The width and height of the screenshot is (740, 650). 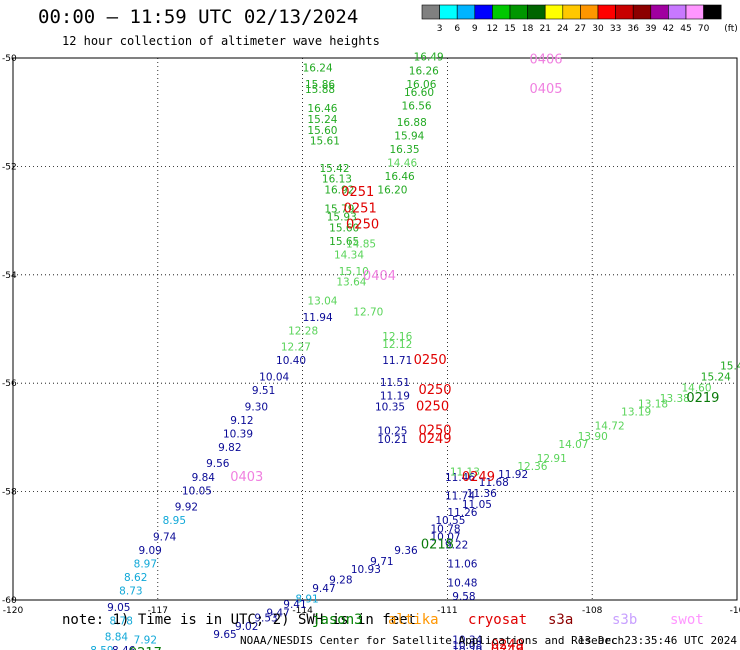 What do you see at coordinates (462, 513) in the screenshot?
I see `wave-height-value: 11.26` at bounding box center [462, 513].